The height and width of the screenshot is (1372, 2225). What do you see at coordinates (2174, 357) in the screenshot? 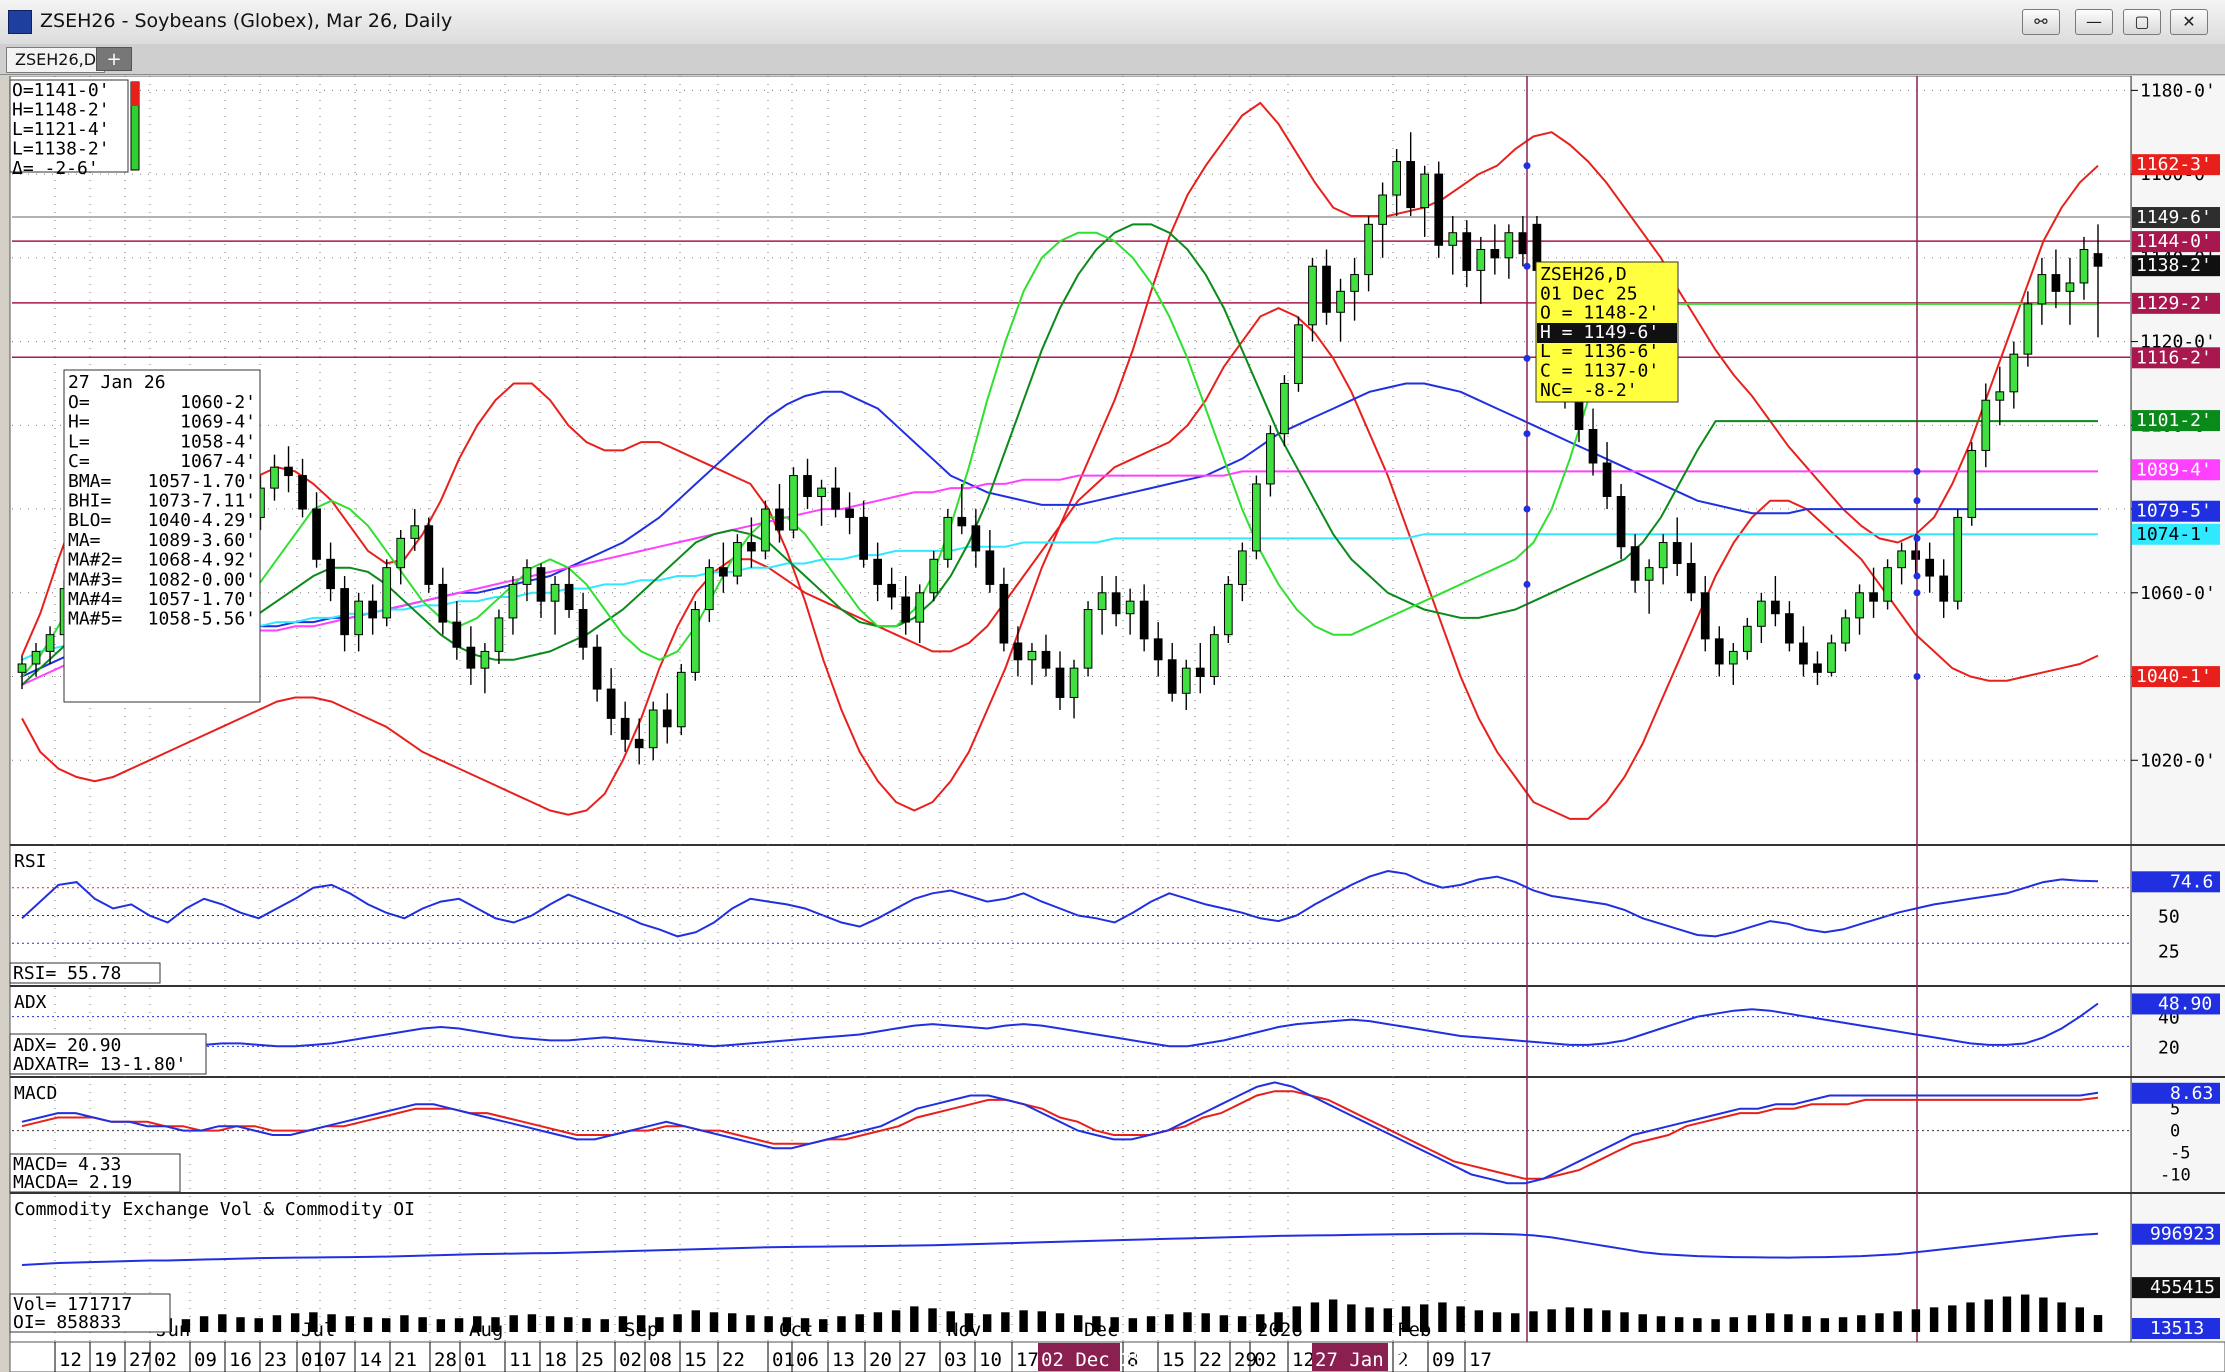
I see `price-tag-label: 1116-2'` at bounding box center [2174, 357].